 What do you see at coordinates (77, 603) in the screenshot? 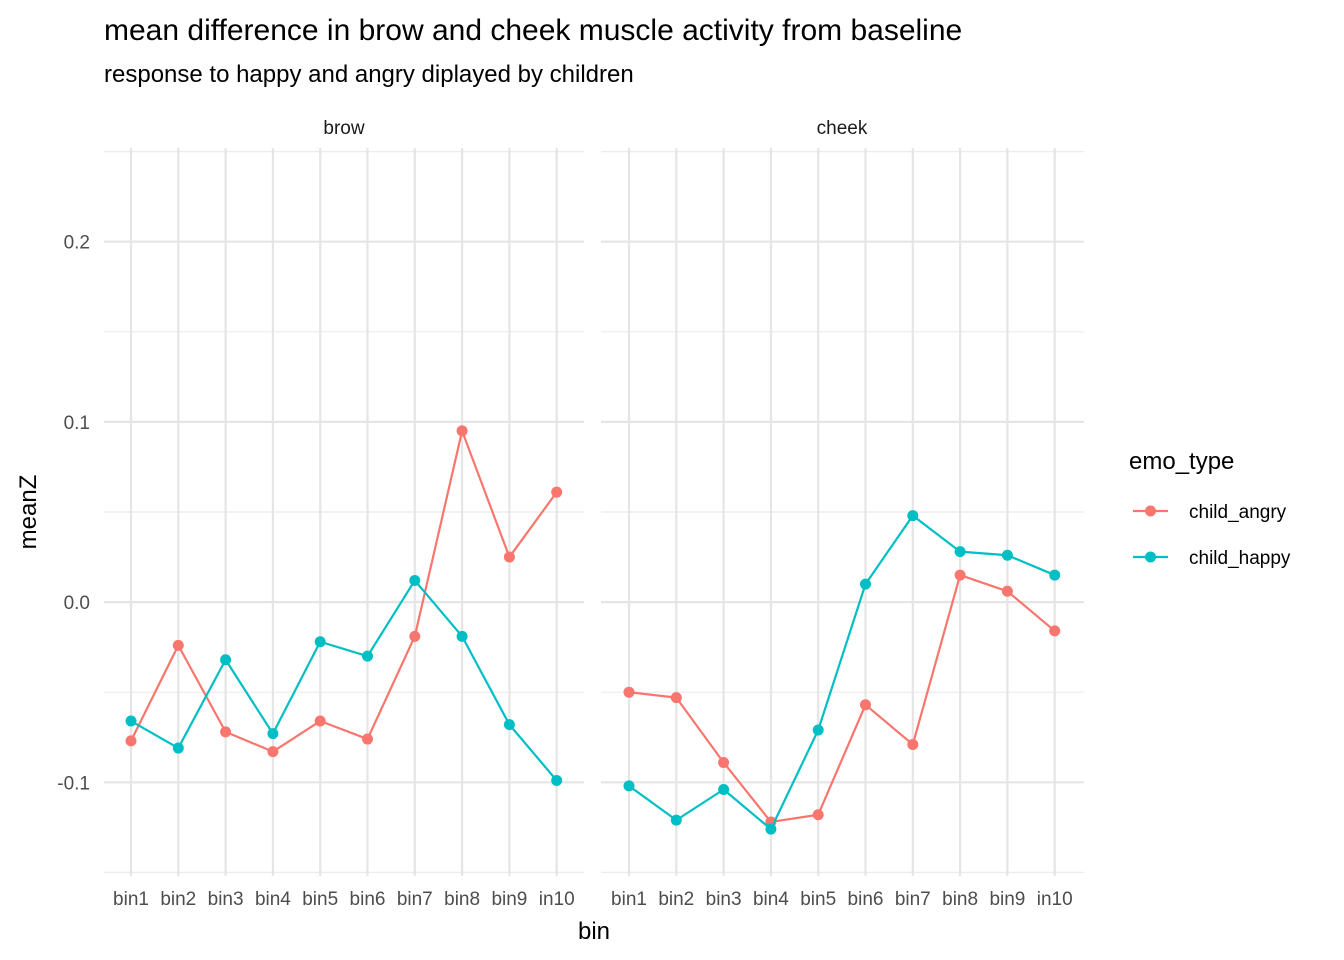
I see `y-tick-label: 0.0` at bounding box center [77, 603].